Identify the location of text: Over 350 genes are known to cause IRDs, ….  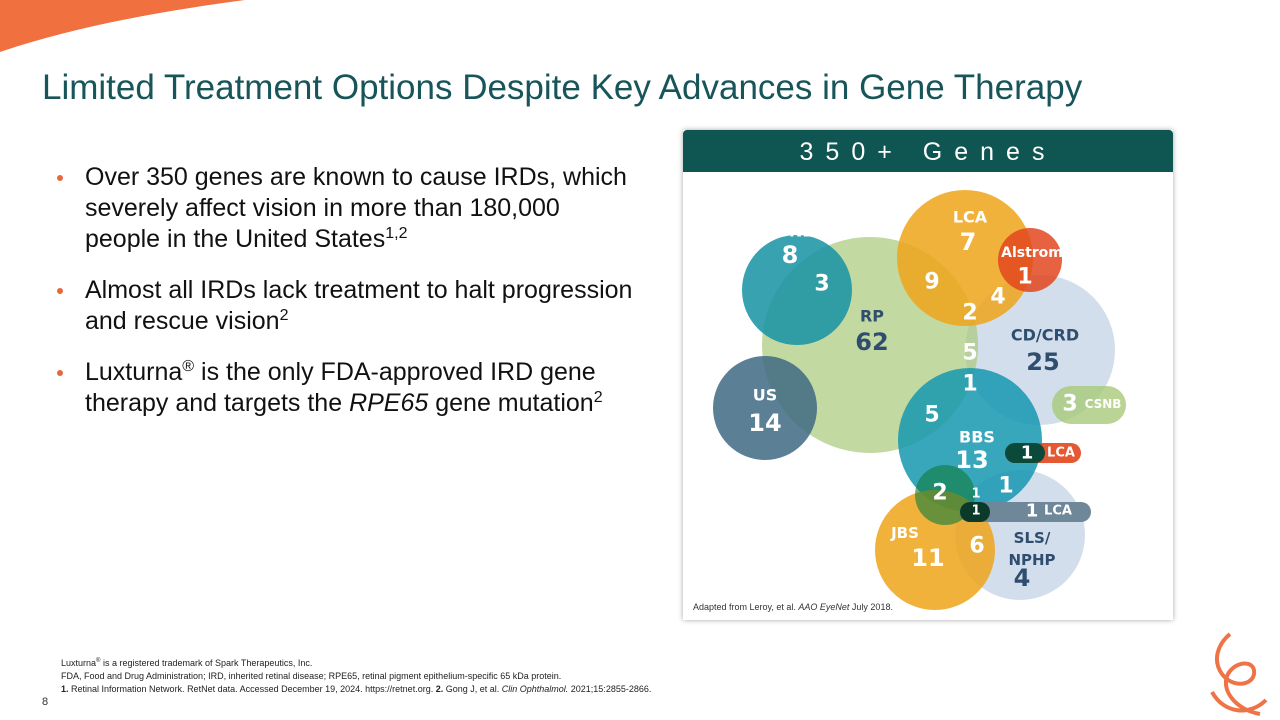
(356, 208).